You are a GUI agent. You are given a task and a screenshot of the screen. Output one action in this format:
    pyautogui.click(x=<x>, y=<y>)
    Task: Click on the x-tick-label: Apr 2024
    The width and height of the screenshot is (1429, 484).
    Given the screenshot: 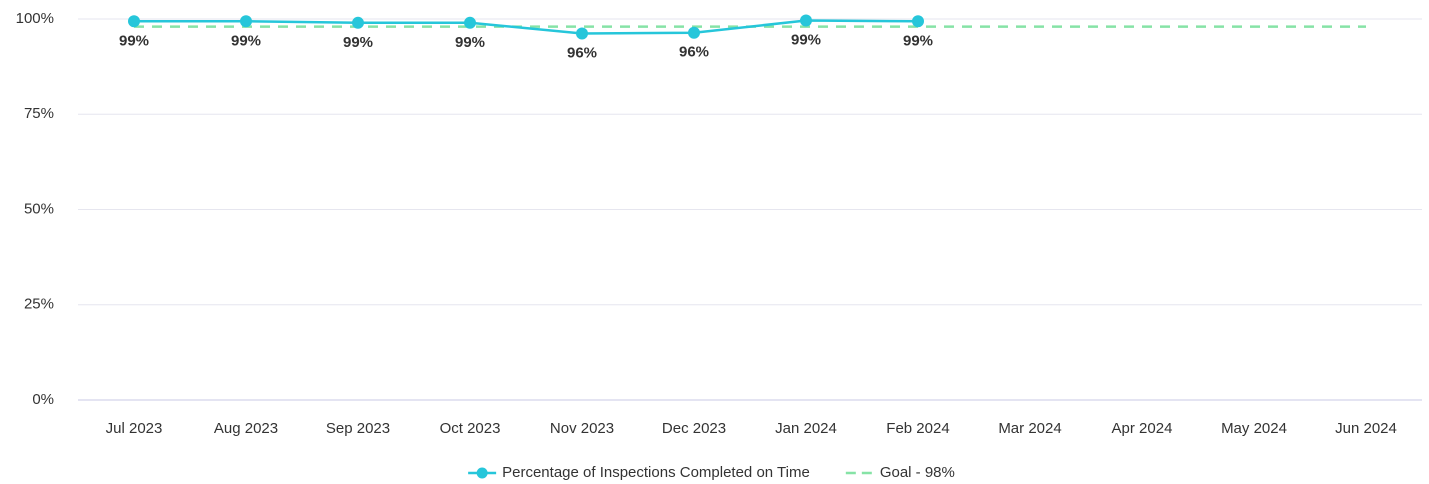 What is the action you would take?
    pyautogui.click(x=1142, y=428)
    